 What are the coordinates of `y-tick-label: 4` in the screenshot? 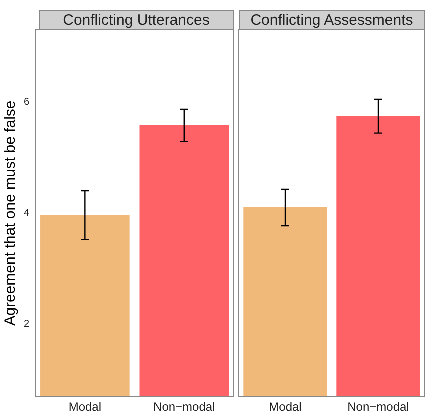 It's located at (27, 214).